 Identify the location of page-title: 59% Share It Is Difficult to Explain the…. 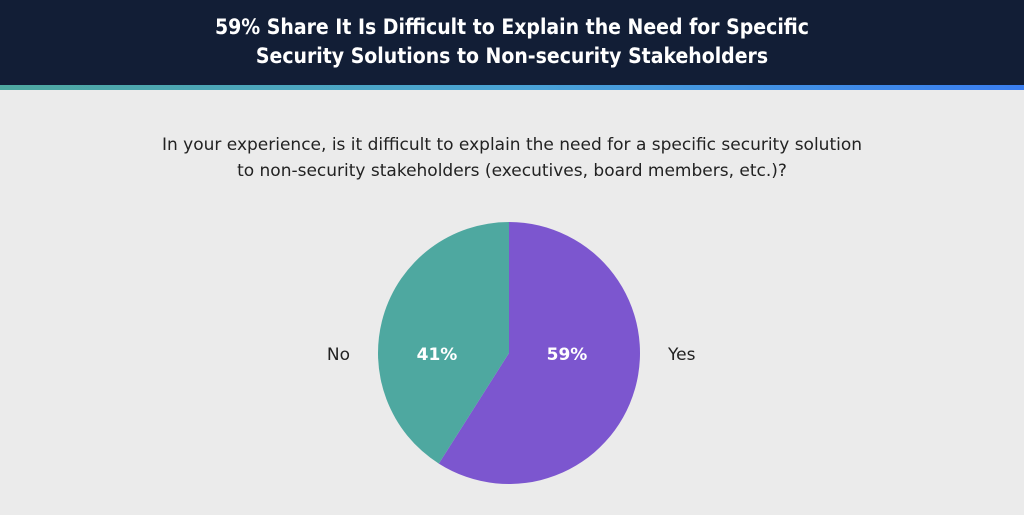
(512, 41).